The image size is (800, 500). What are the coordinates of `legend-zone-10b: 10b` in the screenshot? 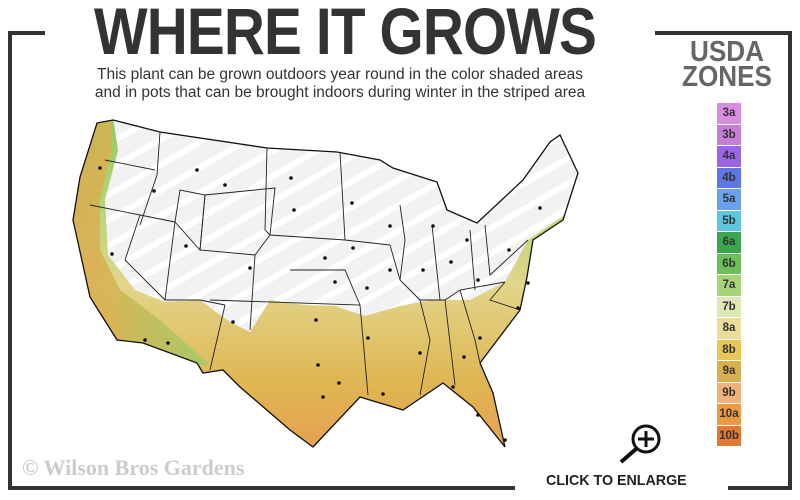 It's located at (729, 435).